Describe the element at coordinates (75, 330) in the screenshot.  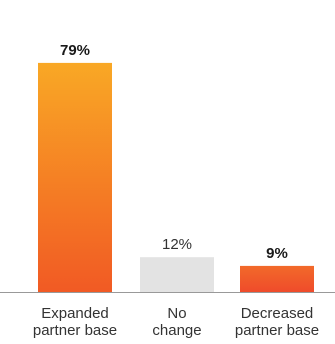
I see `category-label-1-line-2: partner base` at that location.